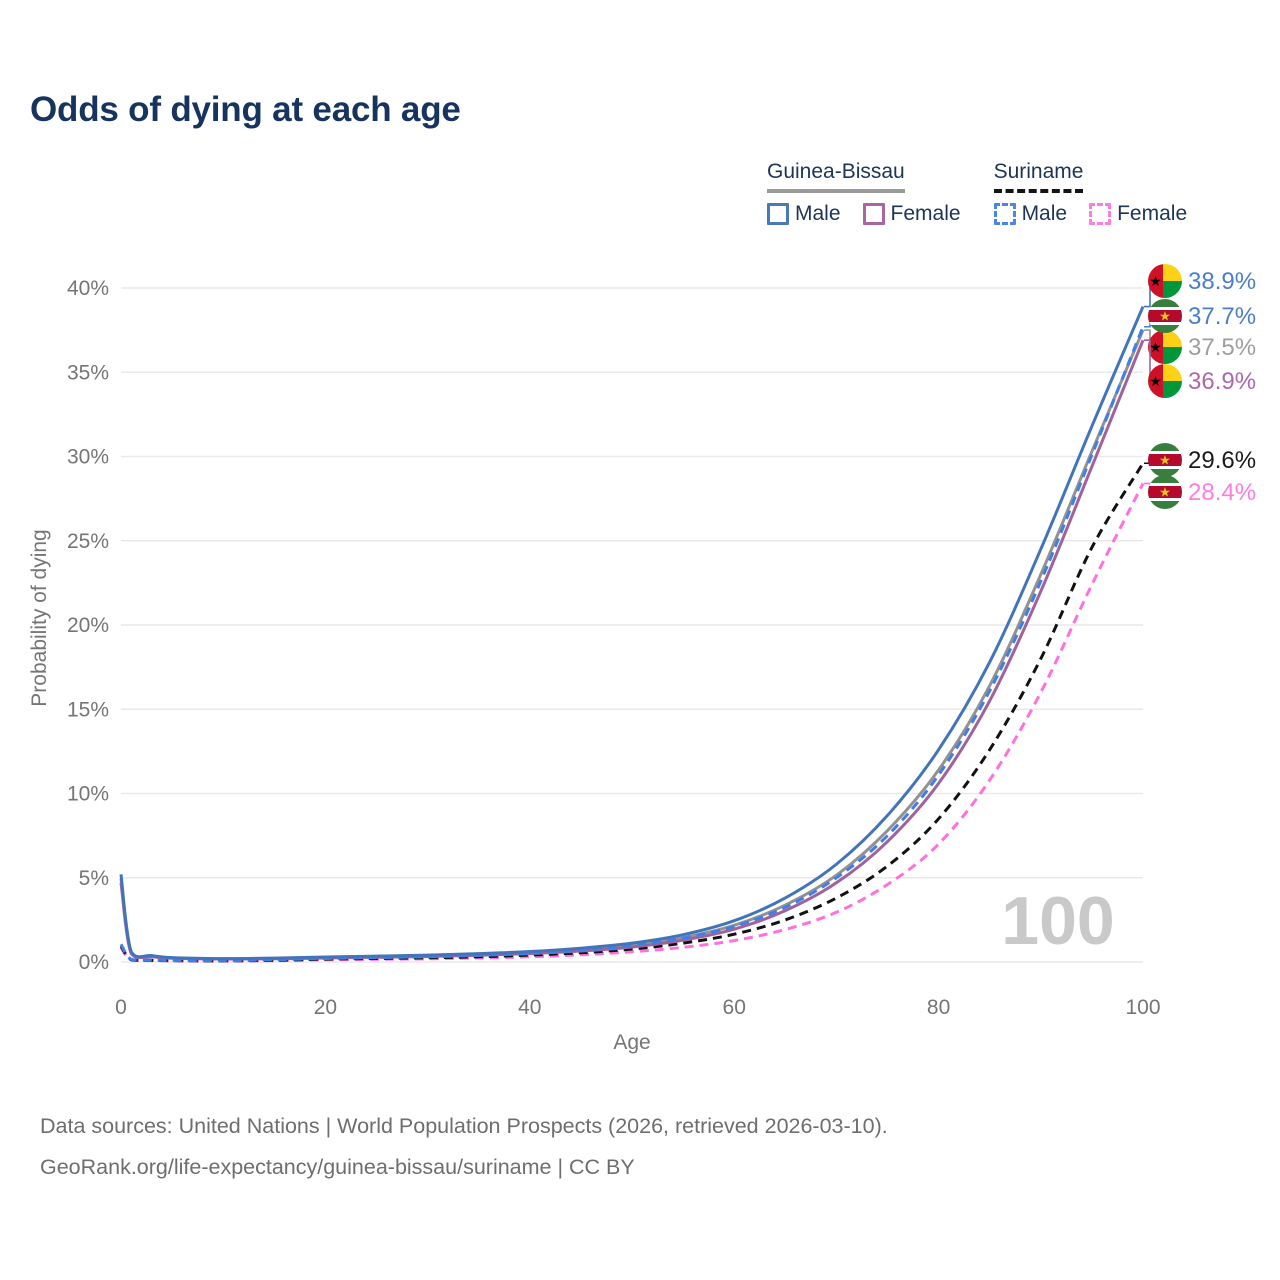 This screenshot has width=1280, height=1280. Describe the element at coordinates (1222, 347) in the screenshot. I see `end-label-gb-total: 37.5%` at that location.